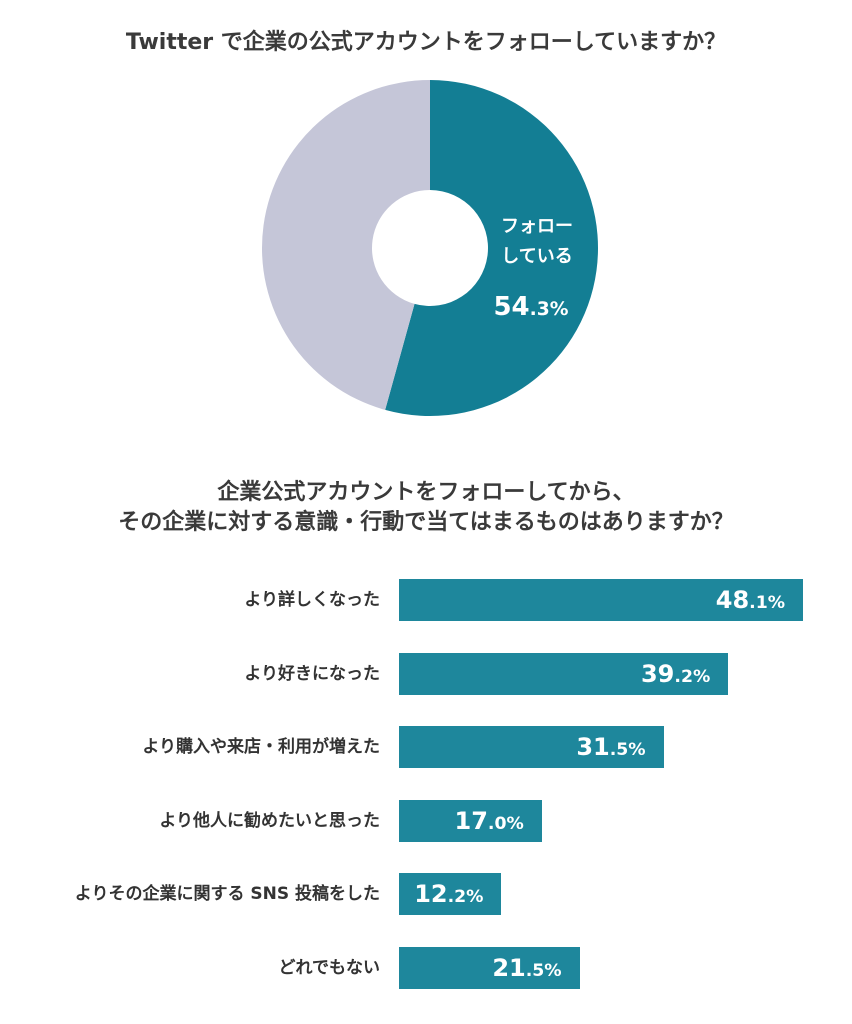 This screenshot has height=1024, width=852. What do you see at coordinates (312, 600) in the screenshot?
I see `bar-category-label: より詳しくなった` at bounding box center [312, 600].